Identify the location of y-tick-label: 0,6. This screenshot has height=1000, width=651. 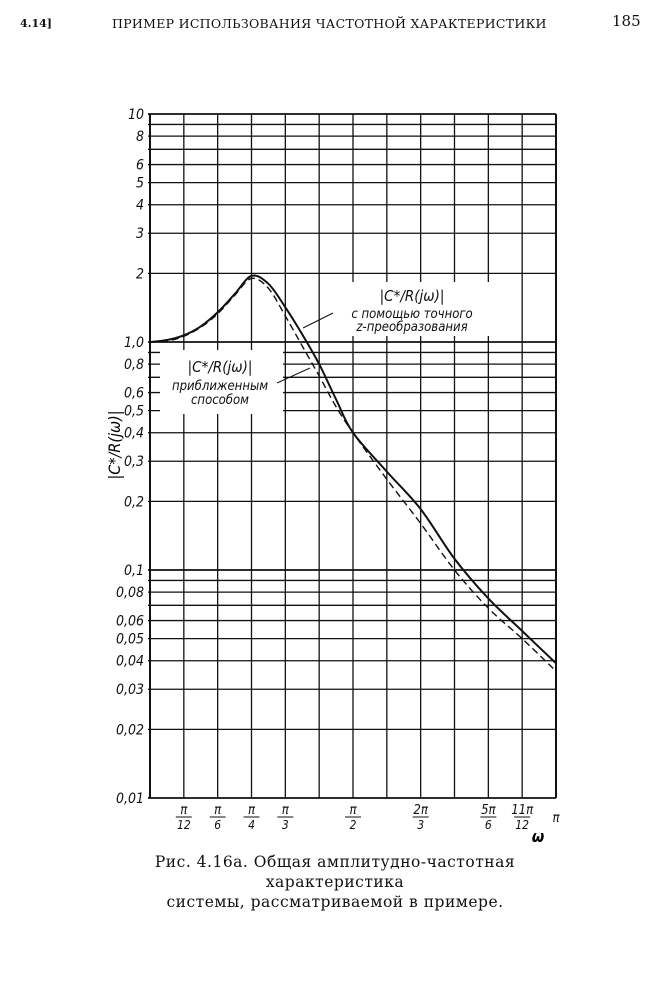
(134, 394).